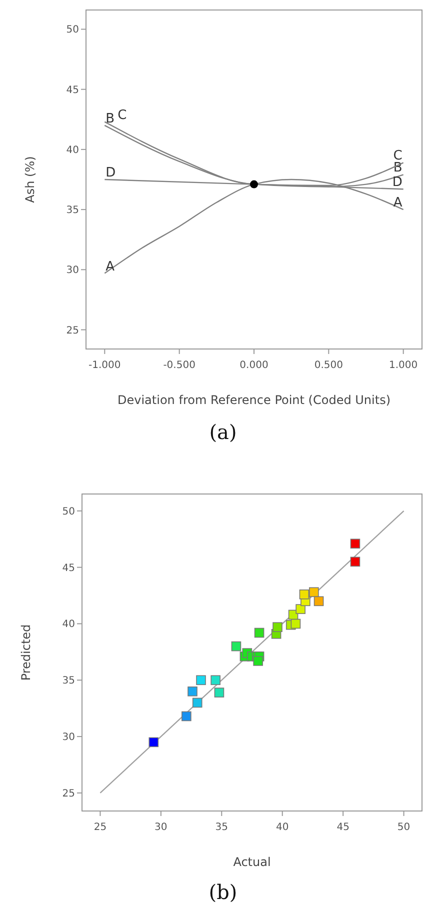 Image resolution: width=426 pixels, height=905 pixels. I want to click on x-tick-label: 0.000, so click(254, 365).